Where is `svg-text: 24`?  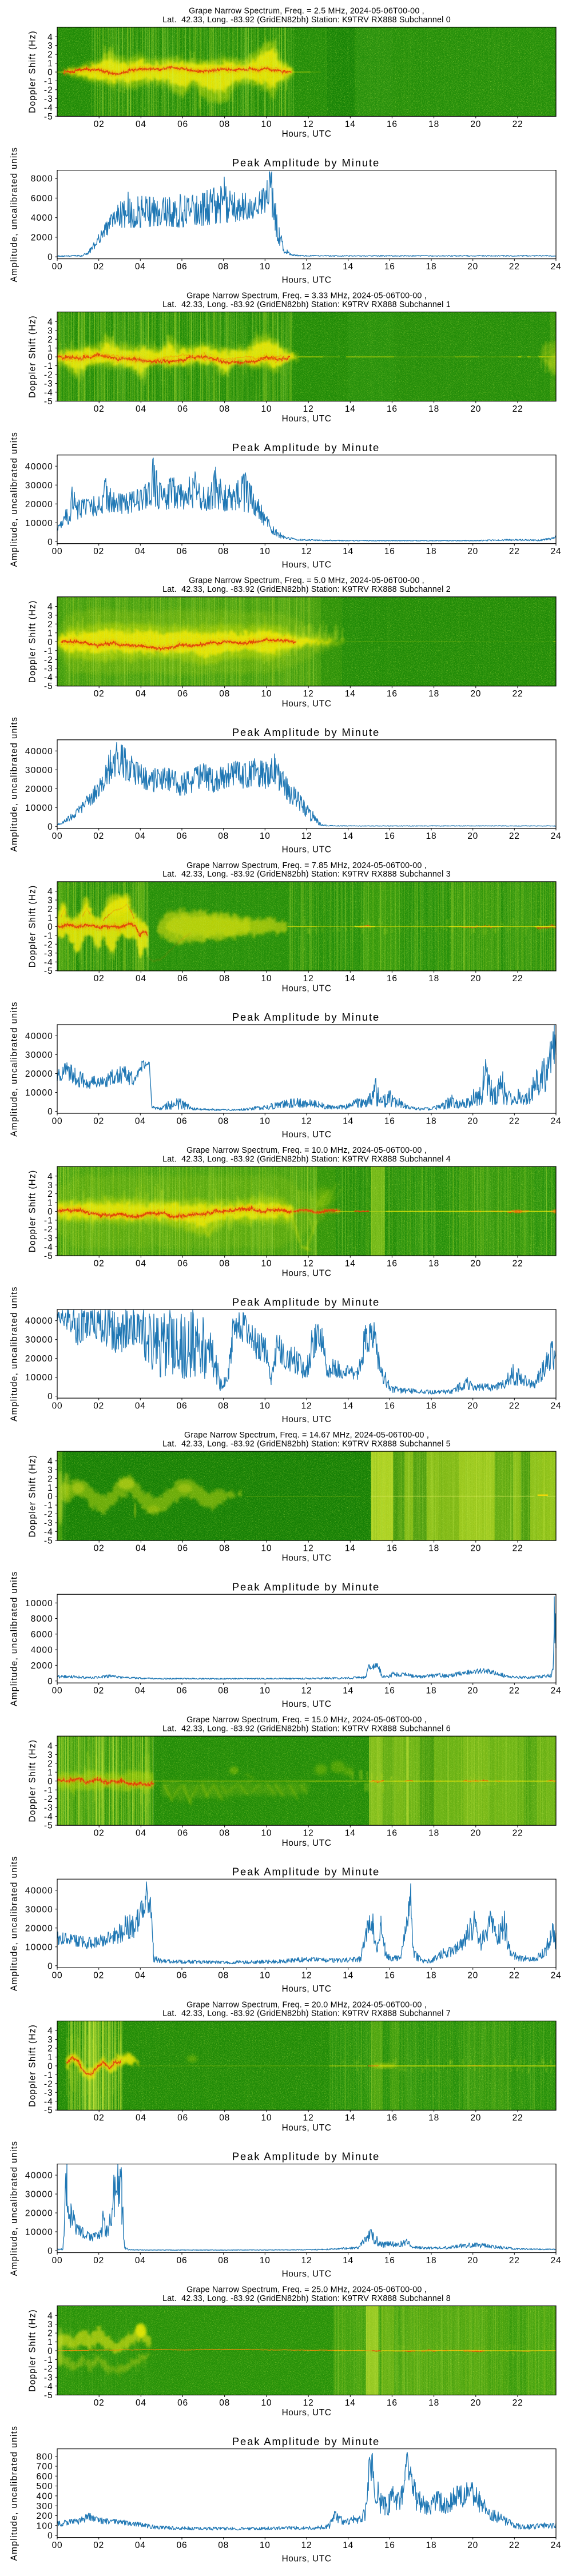 svg-text: 24 is located at coordinates (556, 1406).